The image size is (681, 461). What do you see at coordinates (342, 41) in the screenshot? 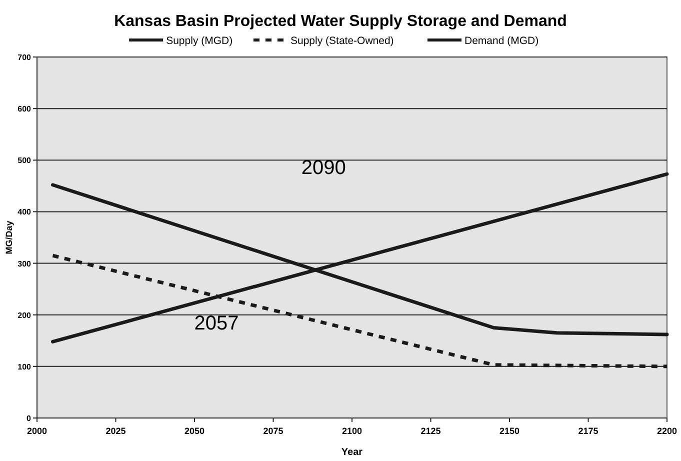
I see `legend-label: Supply (State-Owned)` at bounding box center [342, 41].